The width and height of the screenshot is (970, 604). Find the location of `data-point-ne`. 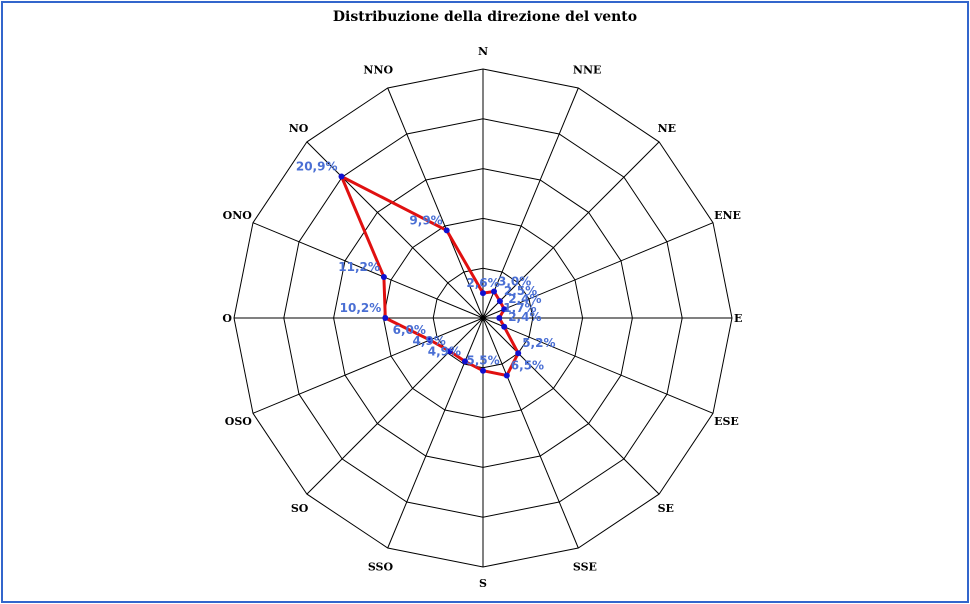

data-point-ne is located at coordinates (499, 301).